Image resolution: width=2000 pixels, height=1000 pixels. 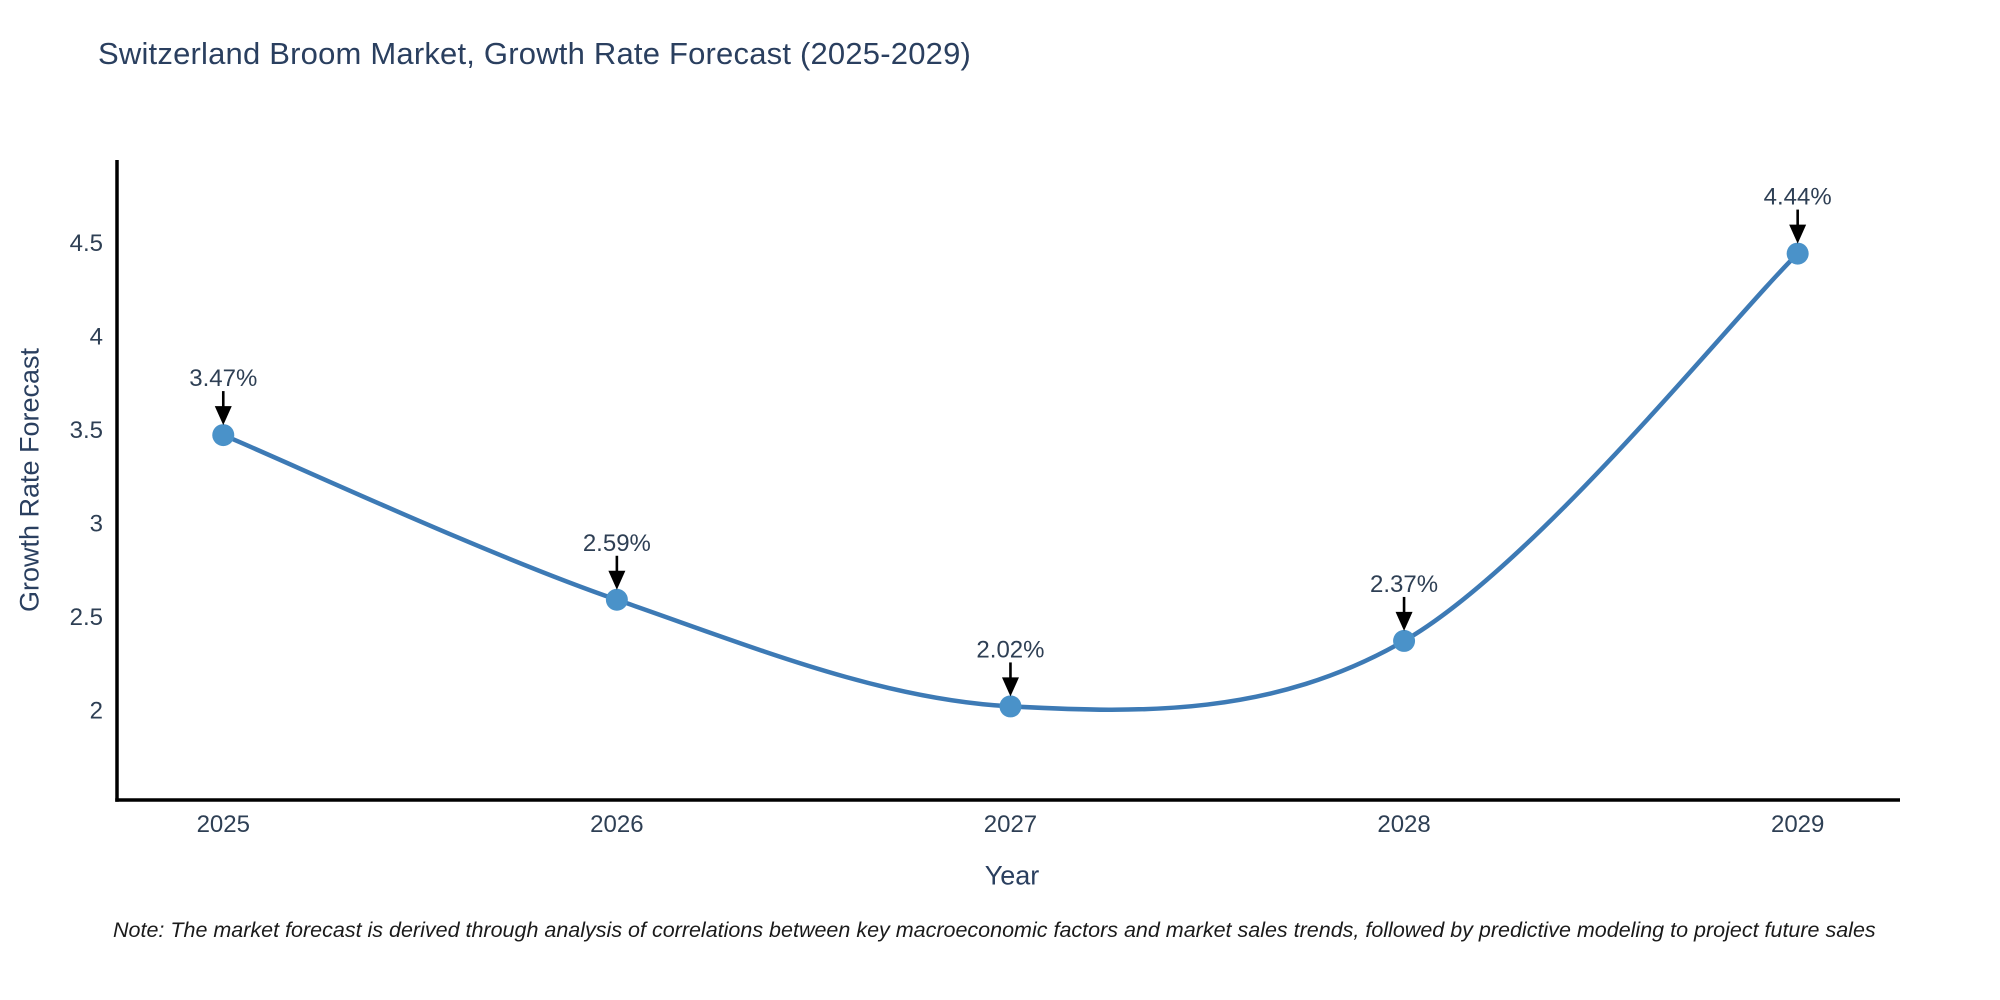 What do you see at coordinates (1010, 824) in the screenshot?
I see `x-tick-label: 2027` at bounding box center [1010, 824].